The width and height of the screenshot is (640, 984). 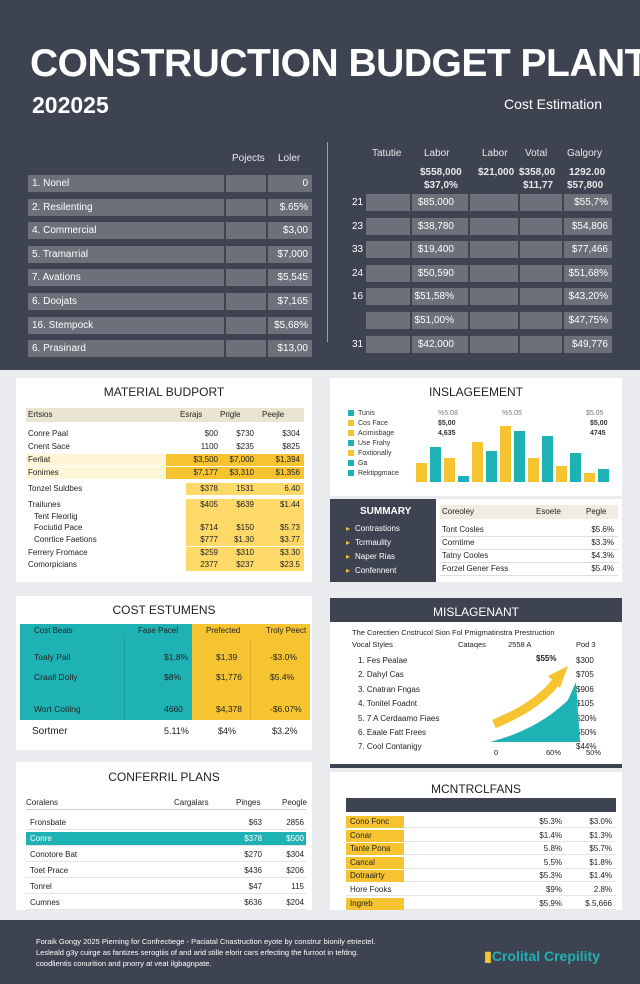 I want to click on material-val-b: $1.30, so click(x=243, y=539).